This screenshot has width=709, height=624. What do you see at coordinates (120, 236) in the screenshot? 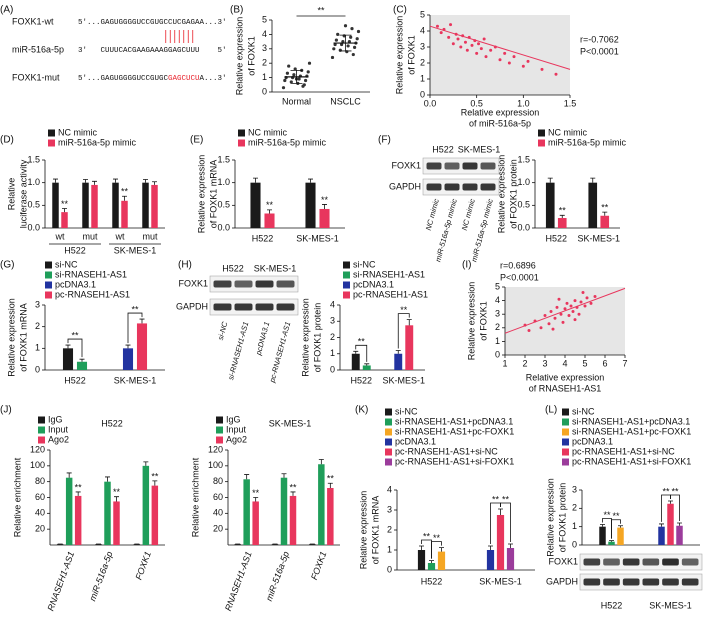
I see `x-tick-label: wt` at bounding box center [120, 236].